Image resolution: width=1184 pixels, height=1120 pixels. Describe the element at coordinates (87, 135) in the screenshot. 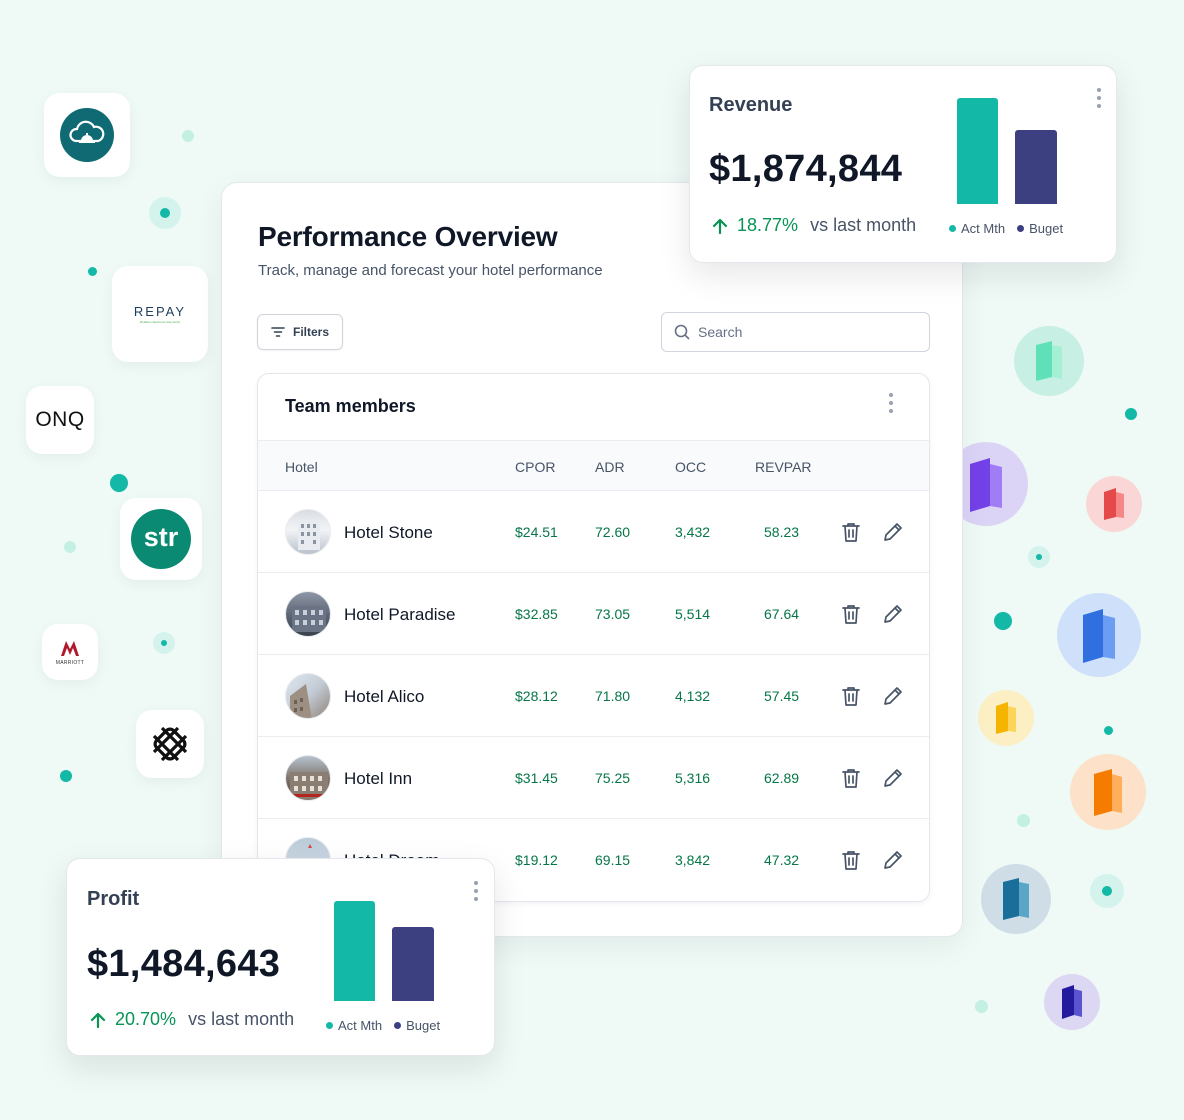

I see `cloud-bell-logo-tile` at that location.